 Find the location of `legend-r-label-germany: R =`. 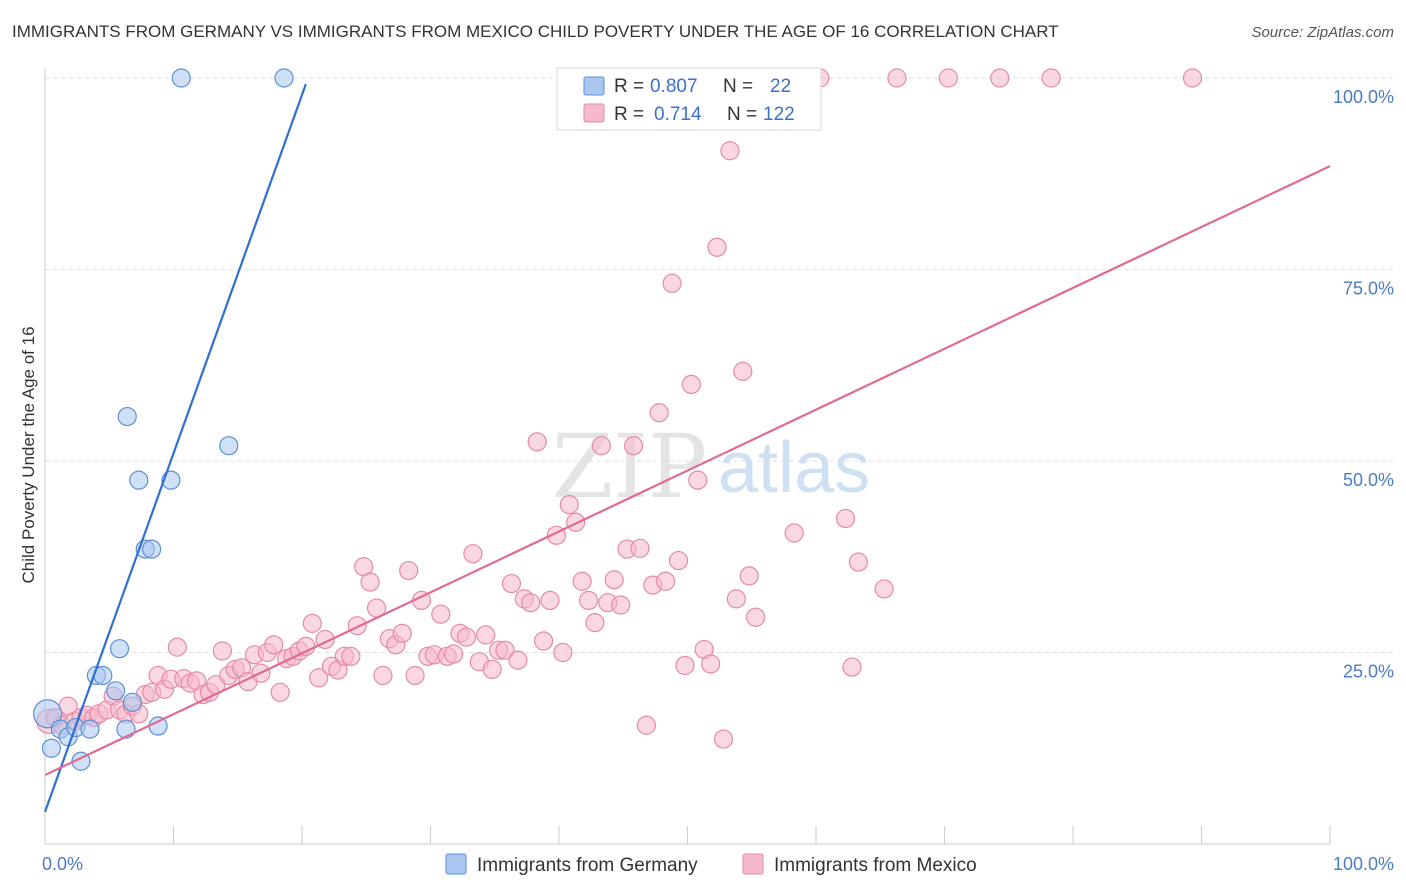

legend-r-label-germany: R = is located at coordinates (629, 86).